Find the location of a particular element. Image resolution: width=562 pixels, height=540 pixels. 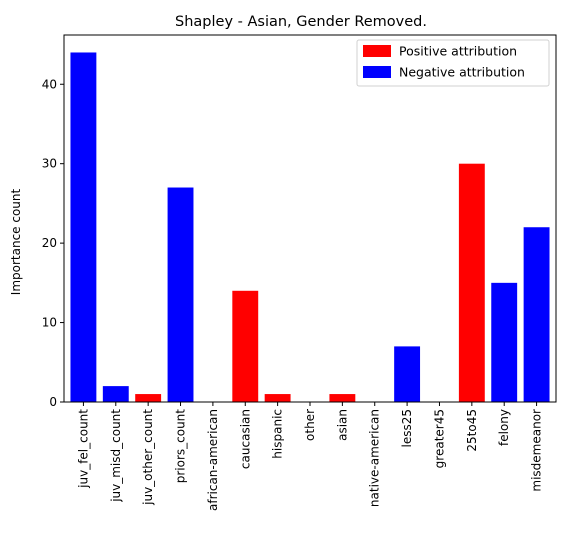

legend-box is located at coordinates (453, 63).